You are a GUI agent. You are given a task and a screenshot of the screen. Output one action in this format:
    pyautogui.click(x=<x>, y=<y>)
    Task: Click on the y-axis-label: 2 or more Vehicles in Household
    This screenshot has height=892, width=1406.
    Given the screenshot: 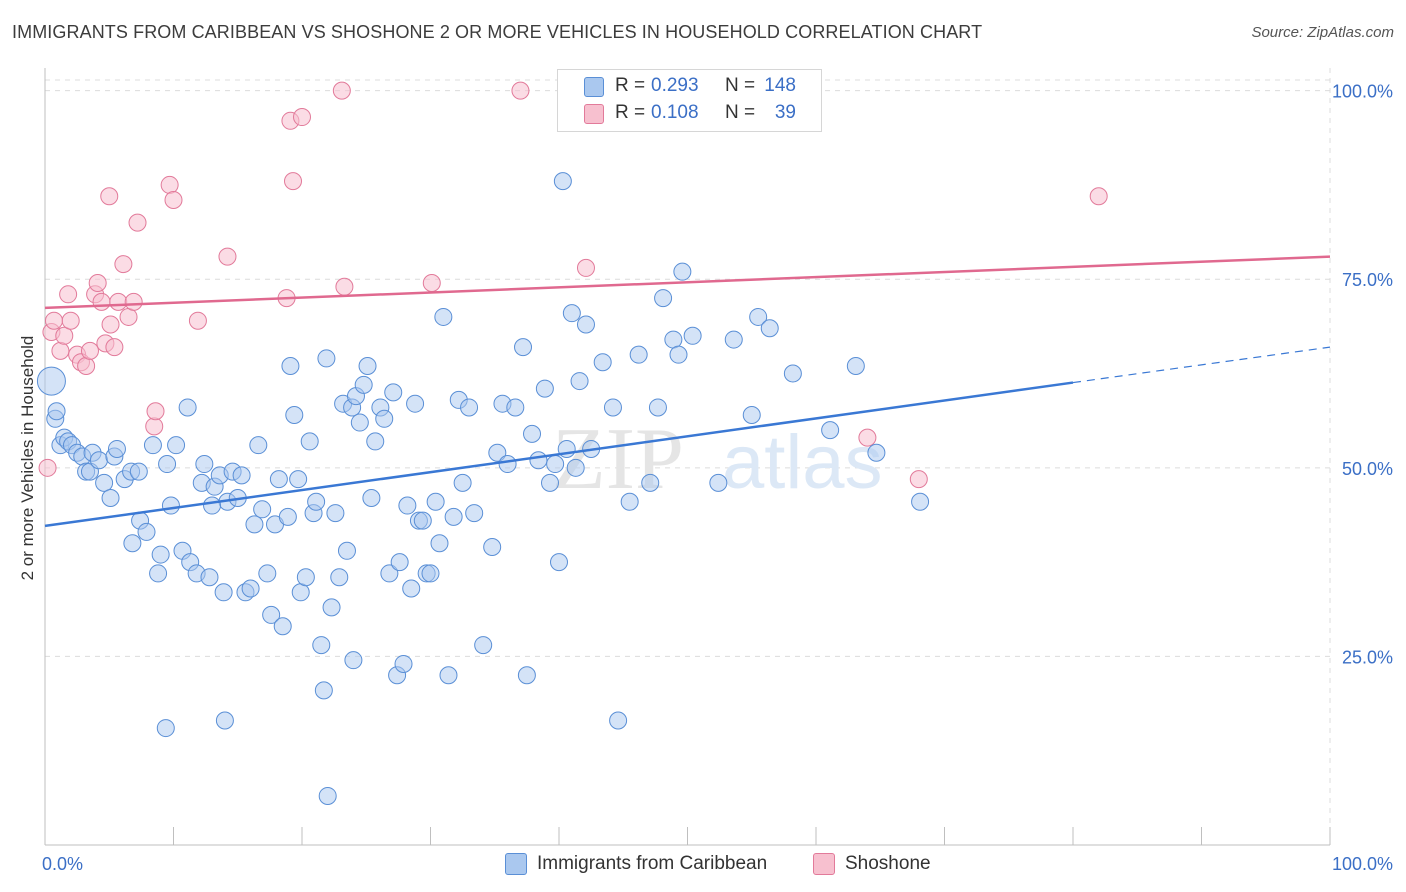 What is the action you would take?
    pyautogui.click(x=27, y=458)
    